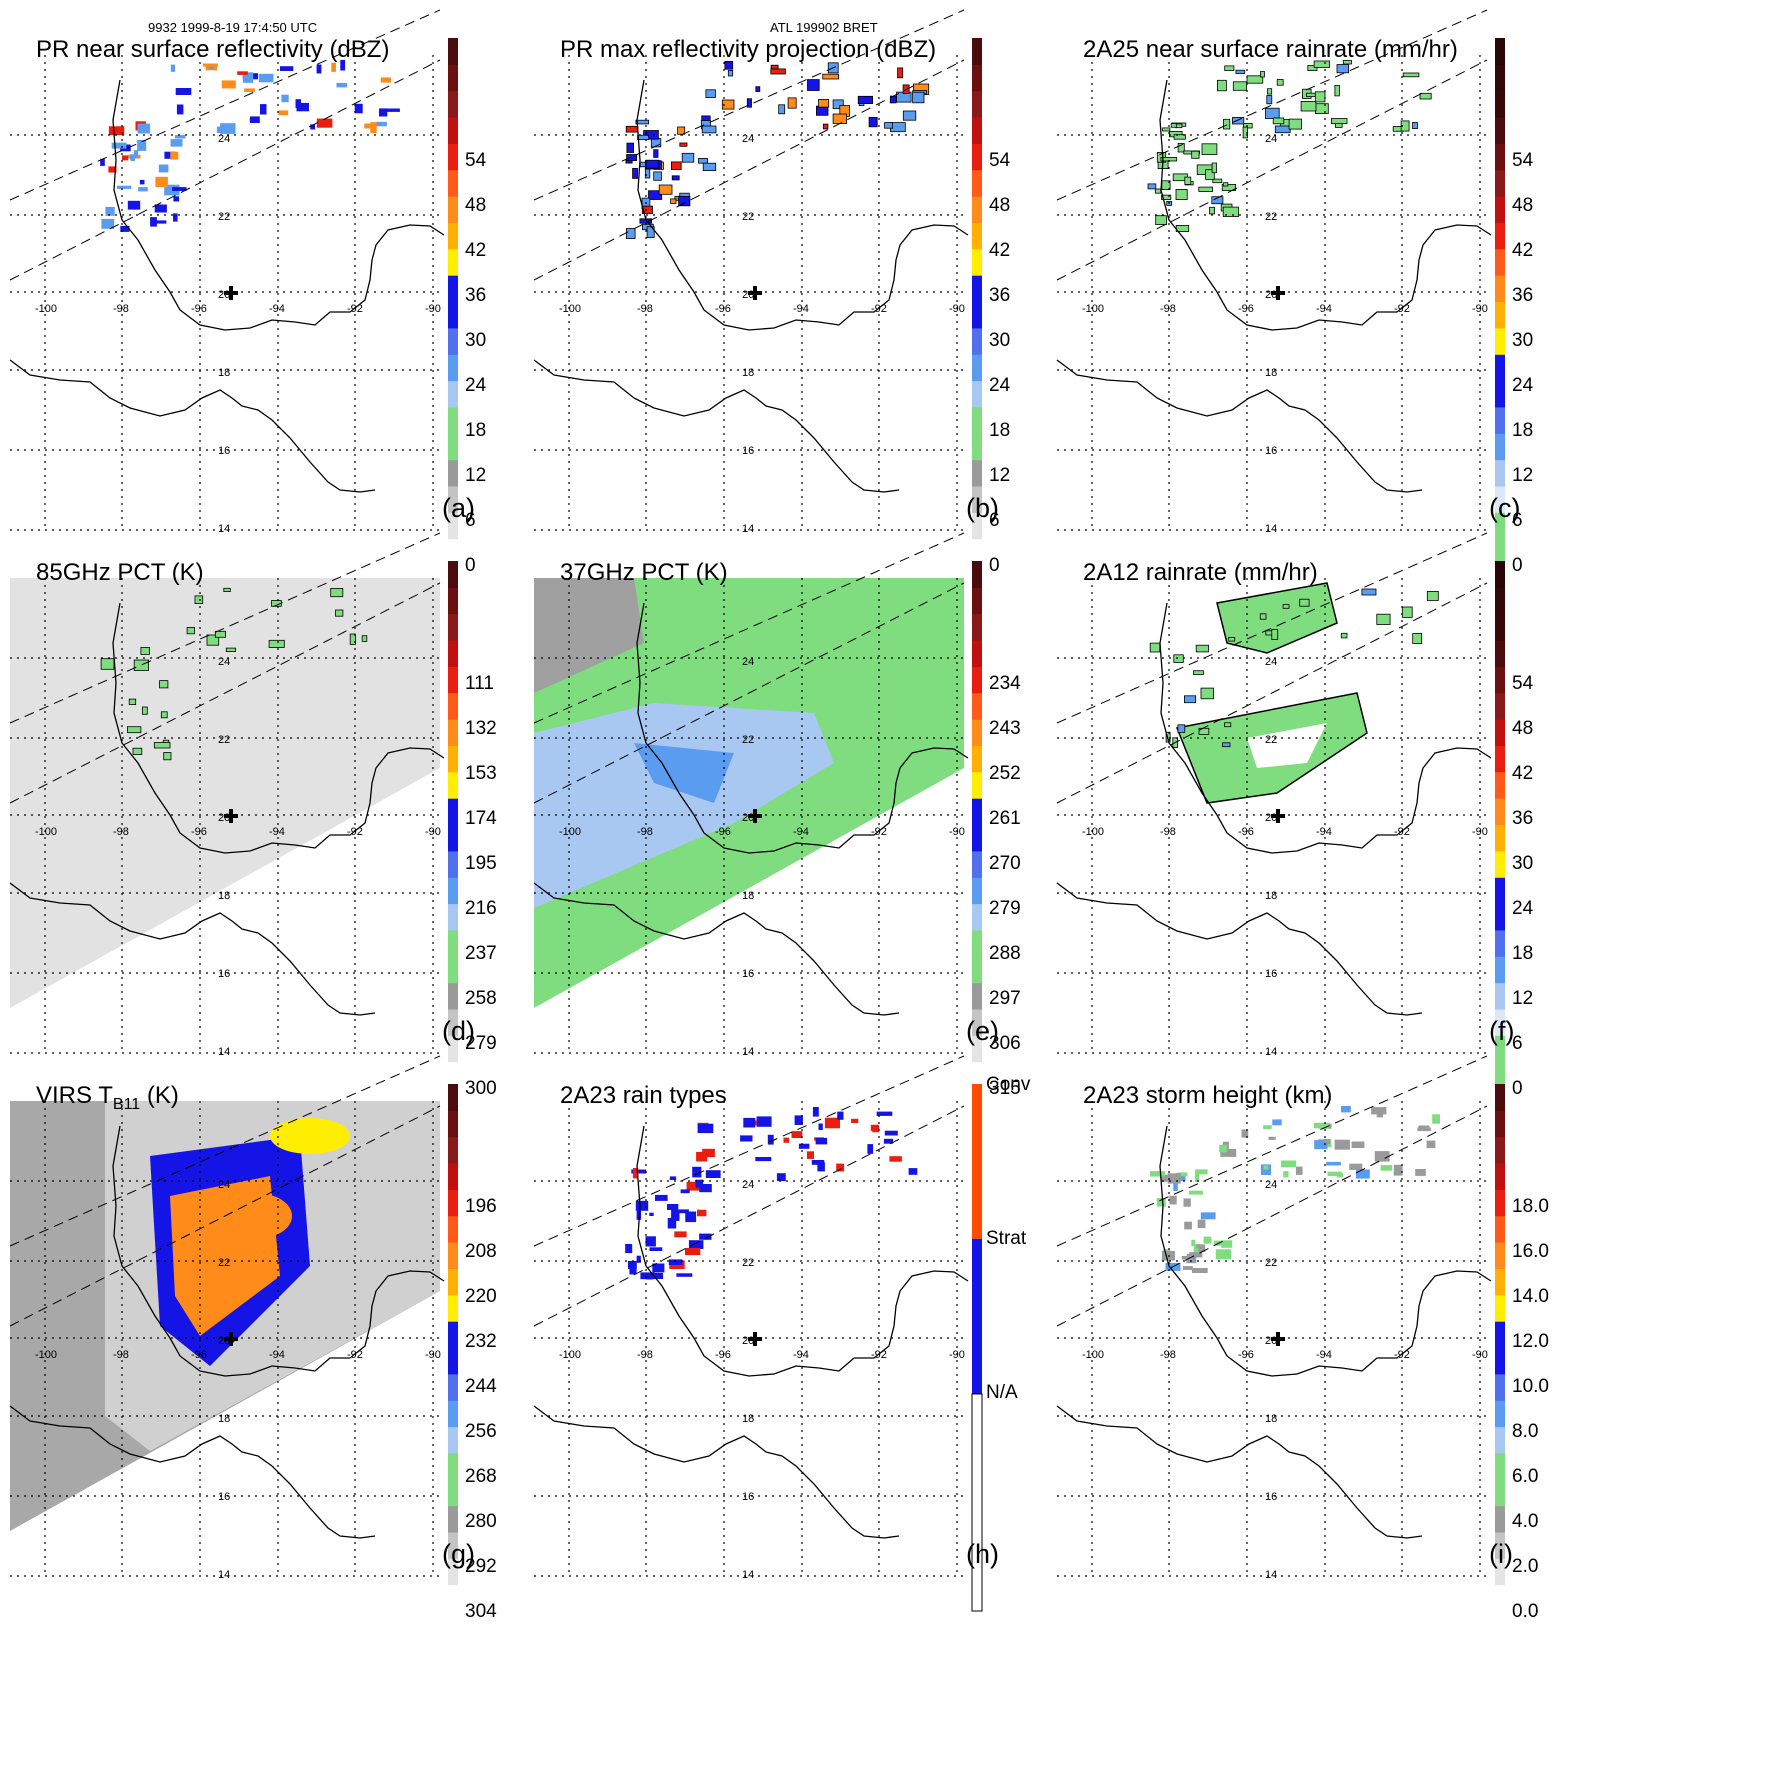 Image resolution: width=1771 pixels, height=1771 pixels. What do you see at coordinates (1522, 295) in the screenshot?
I see `colorbar-label: 36` at bounding box center [1522, 295].